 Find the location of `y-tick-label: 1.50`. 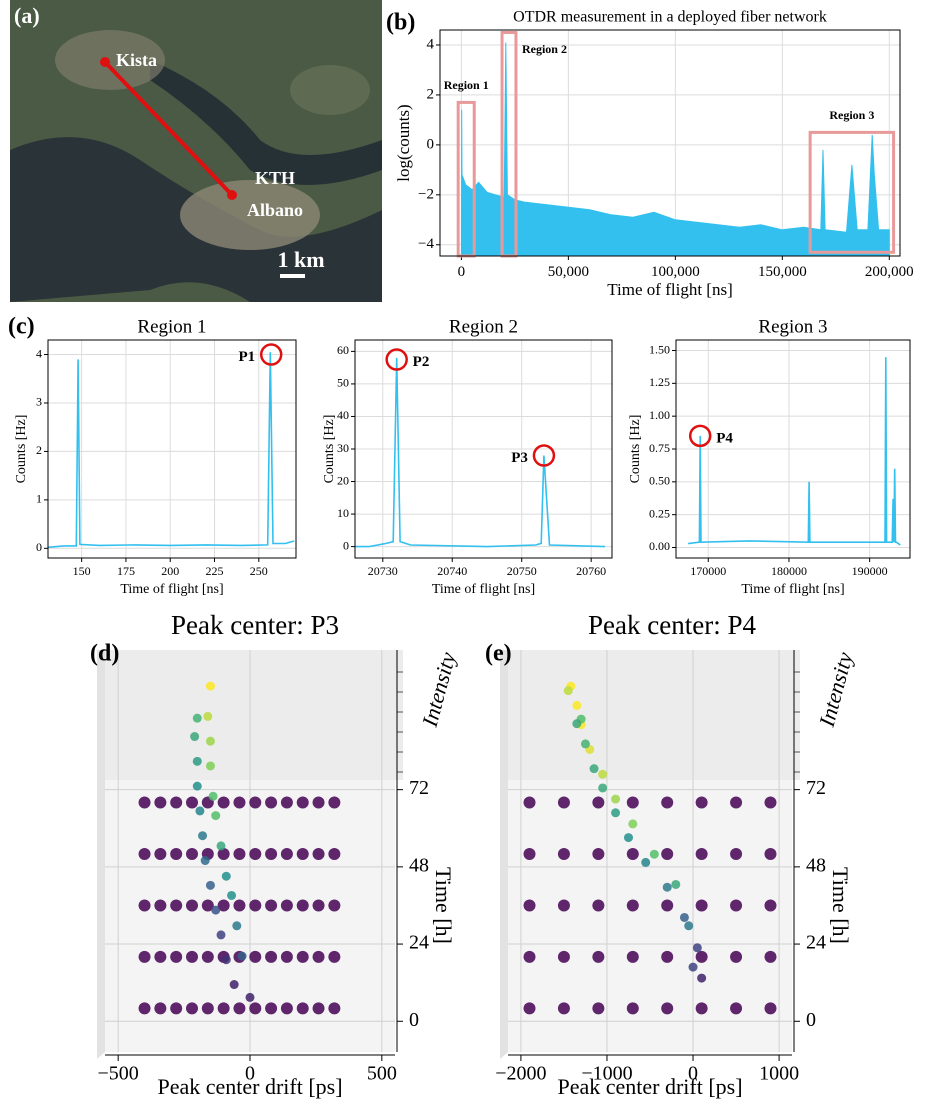

y-tick-label: 1.50 is located at coordinates (659, 349).